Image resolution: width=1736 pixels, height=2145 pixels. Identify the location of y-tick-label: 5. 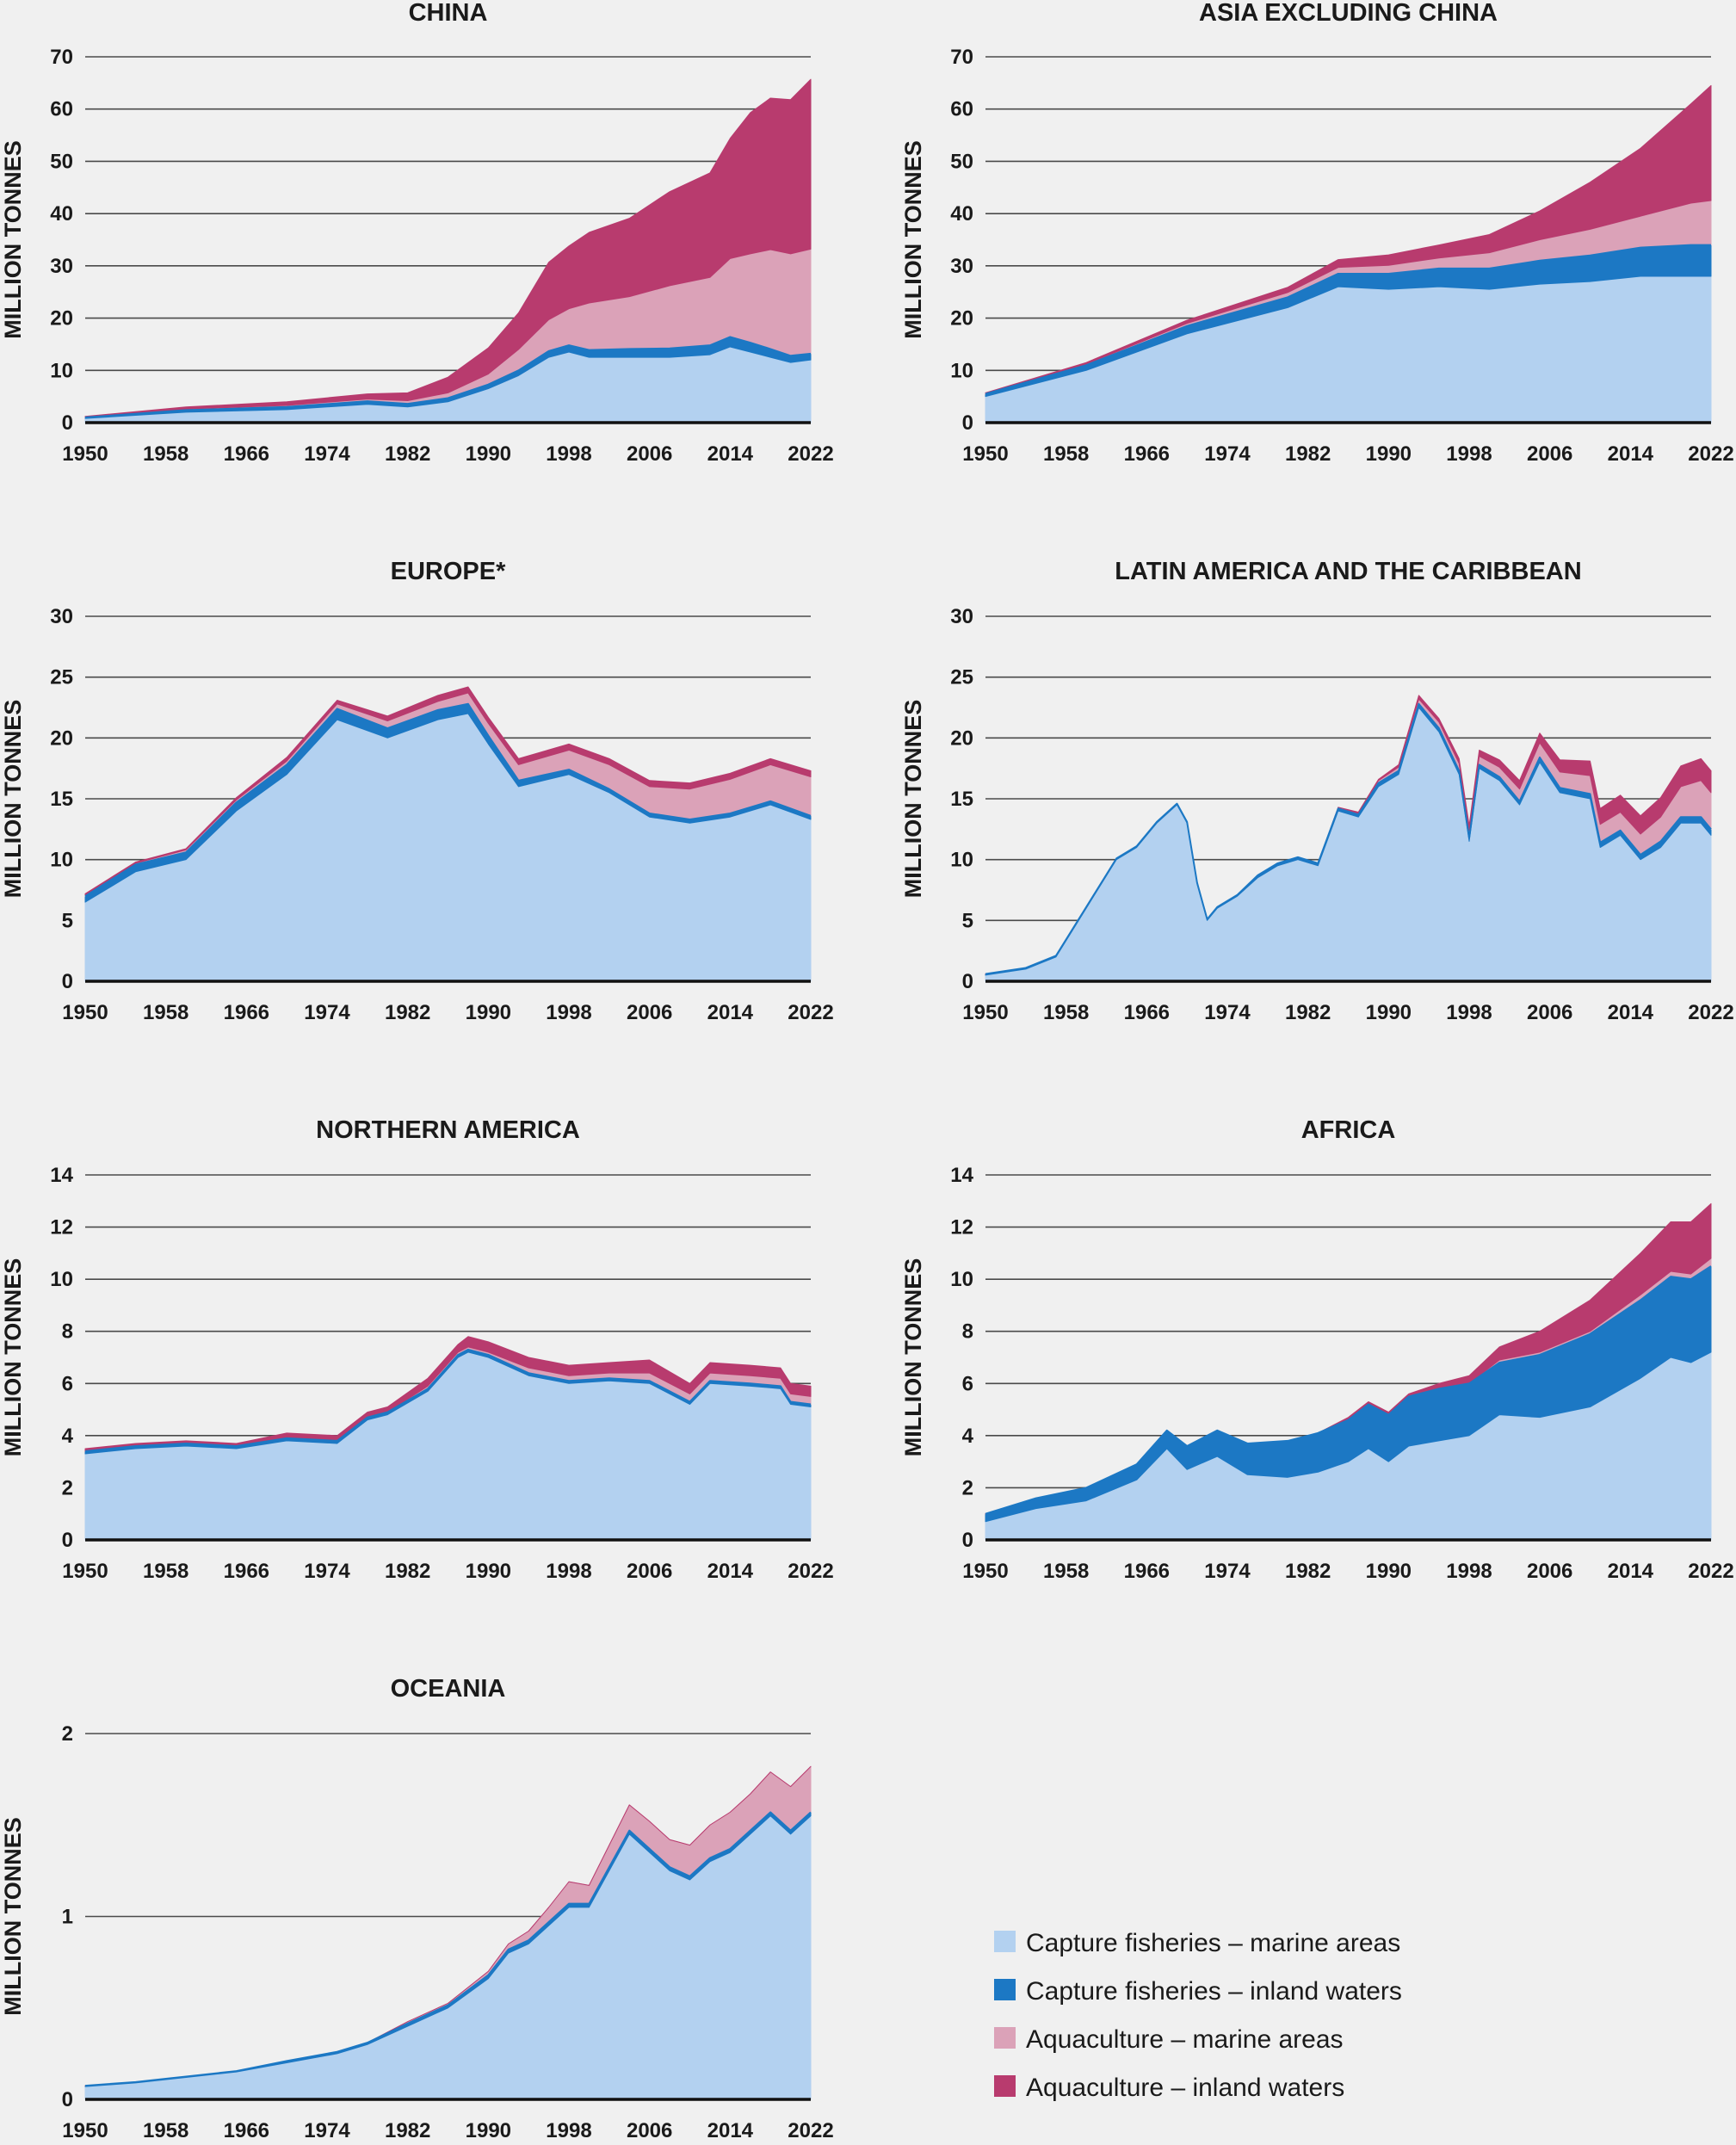
(967, 920).